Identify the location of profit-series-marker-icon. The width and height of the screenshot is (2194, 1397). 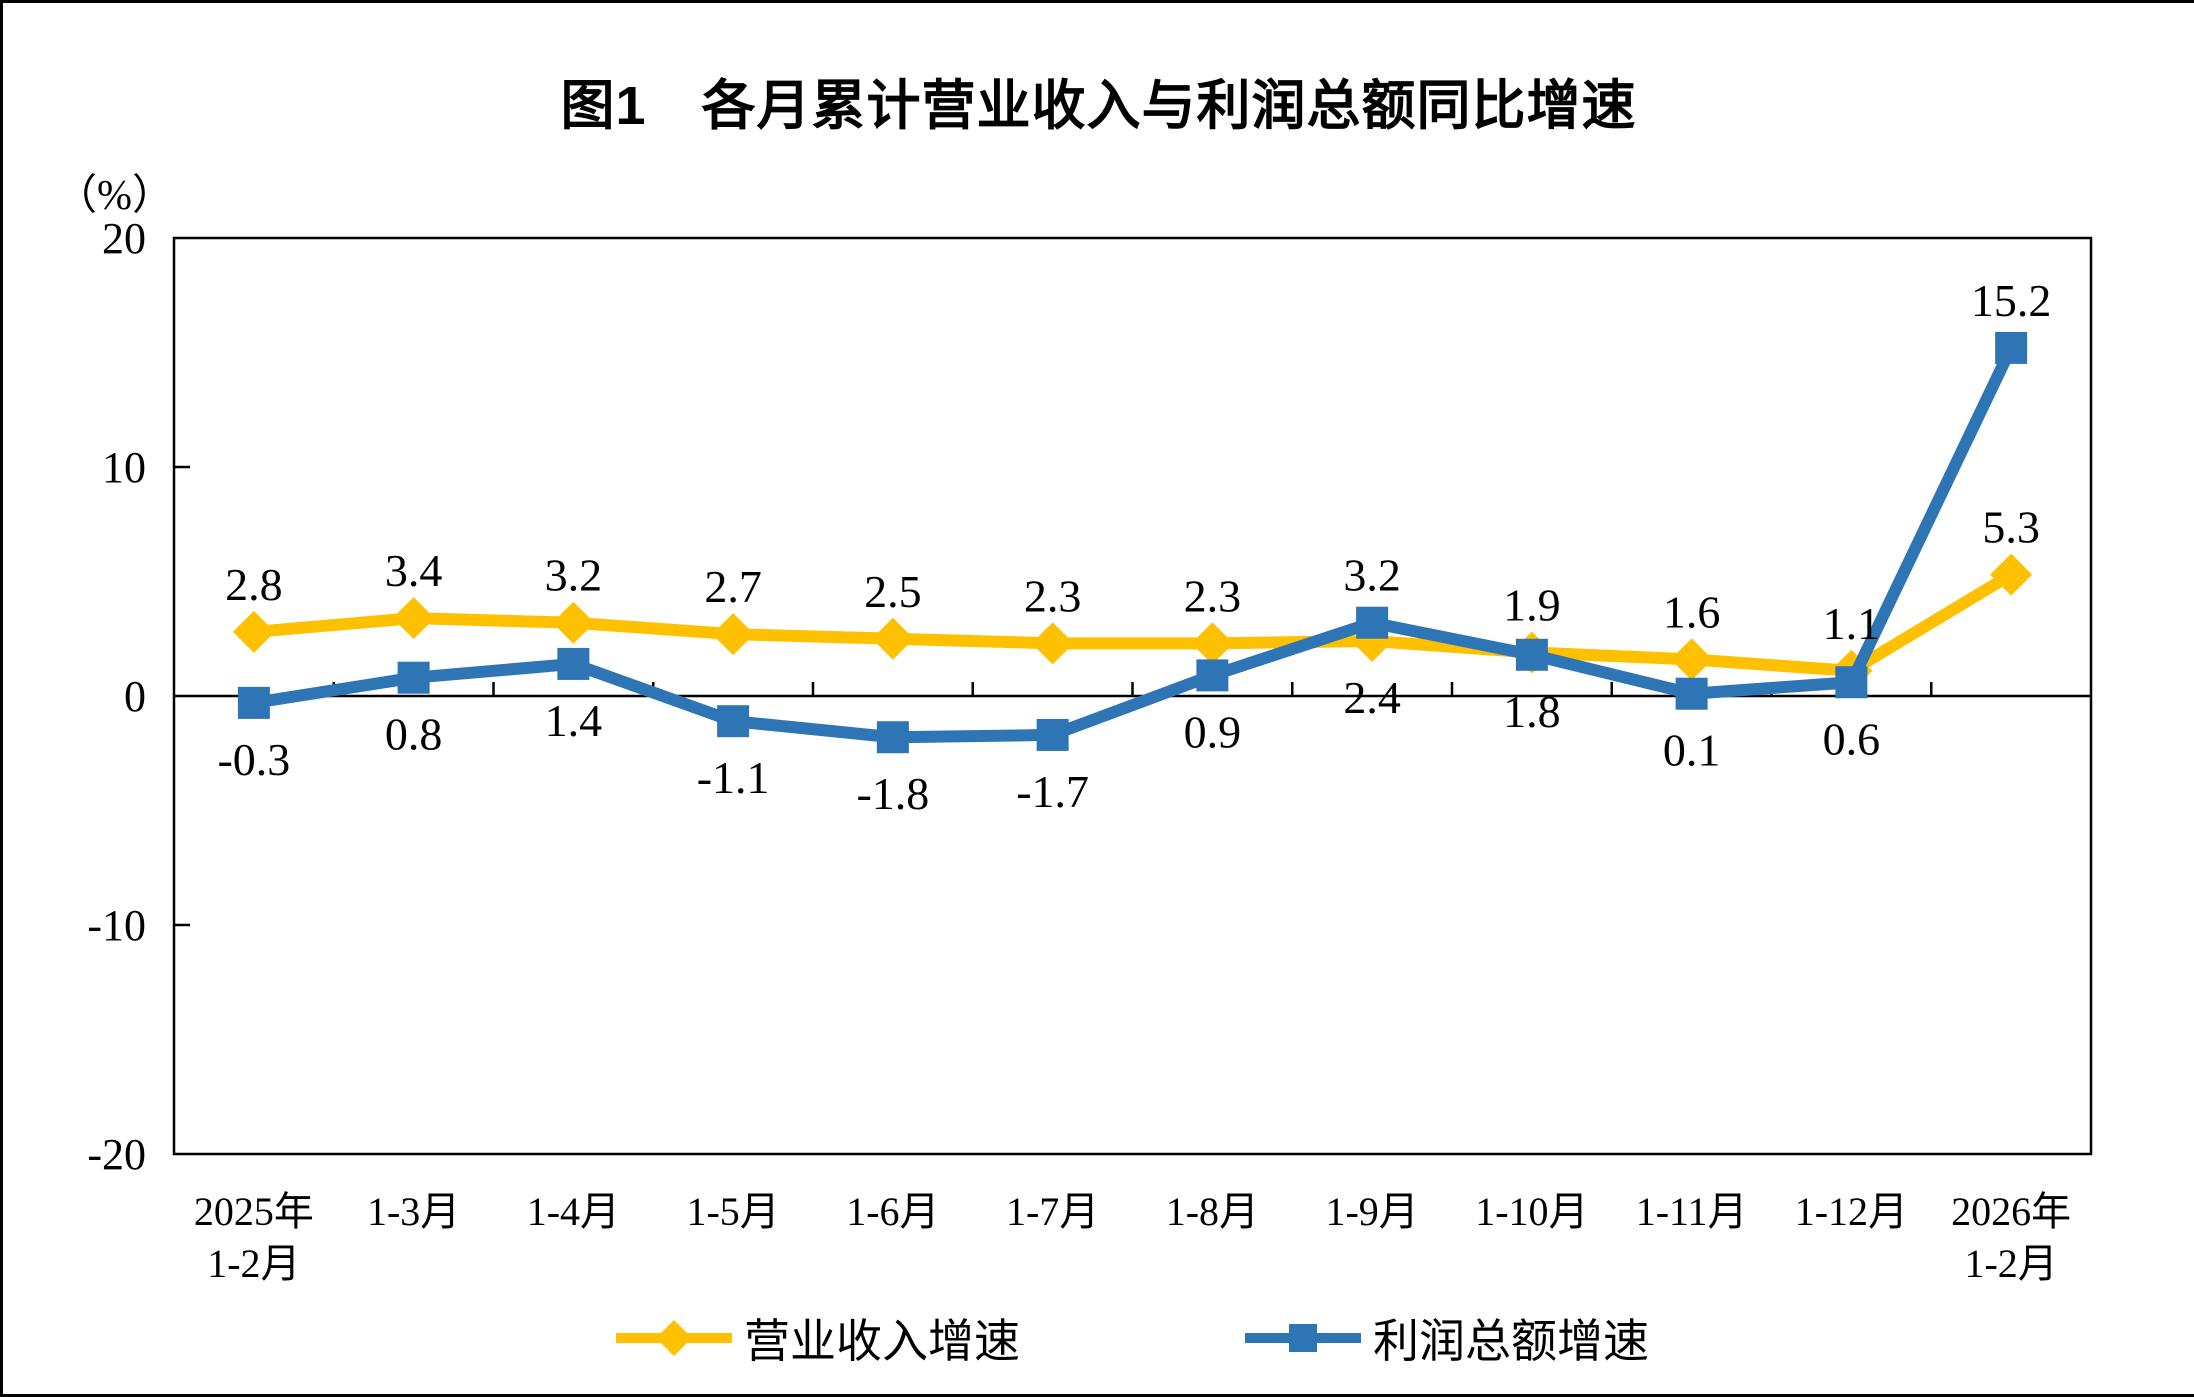
(1303, 1338).